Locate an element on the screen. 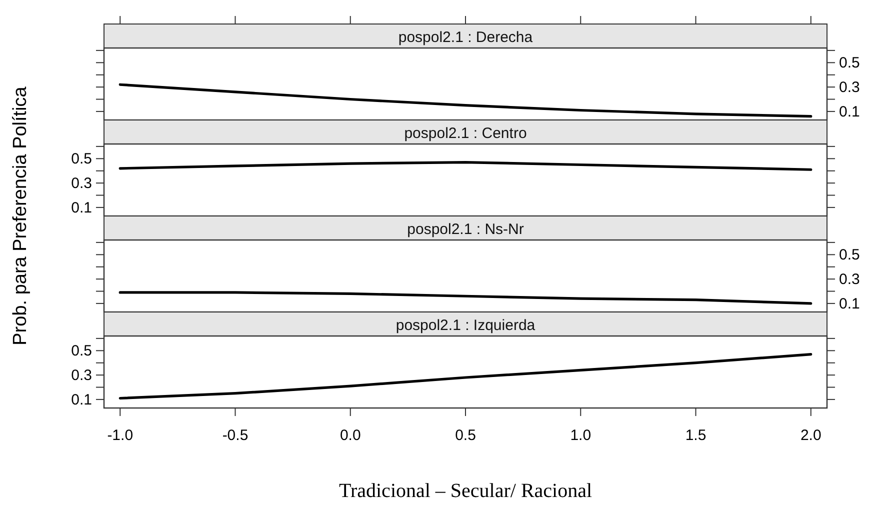  x-tick-label: 0.0 is located at coordinates (350, 435).